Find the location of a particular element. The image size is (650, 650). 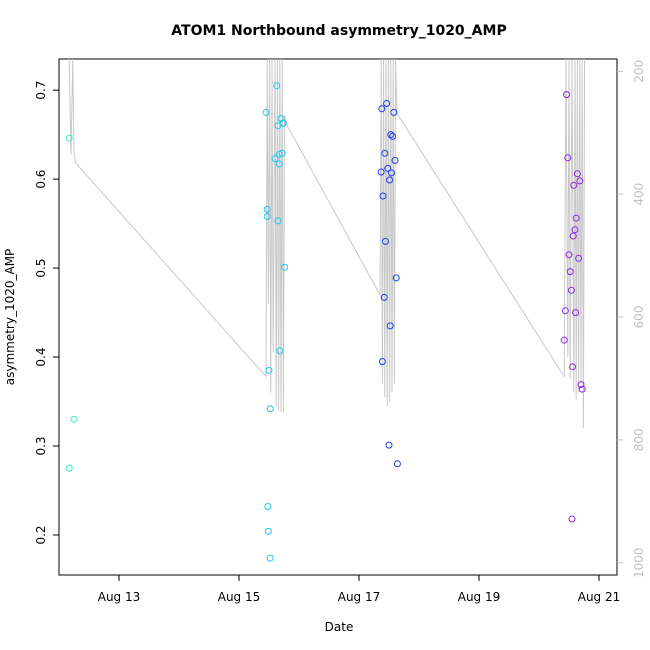

y2-tick-label-0: 200 is located at coordinates (639, 71).